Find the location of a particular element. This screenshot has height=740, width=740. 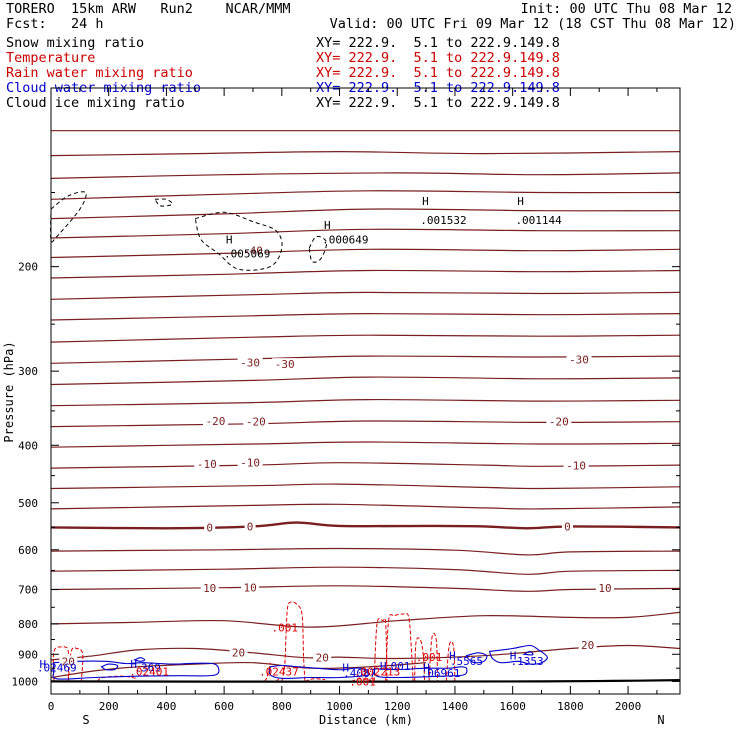

legend-entry-cloud-ice: Cloud ice mixing ratio is located at coordinates (95, 103).